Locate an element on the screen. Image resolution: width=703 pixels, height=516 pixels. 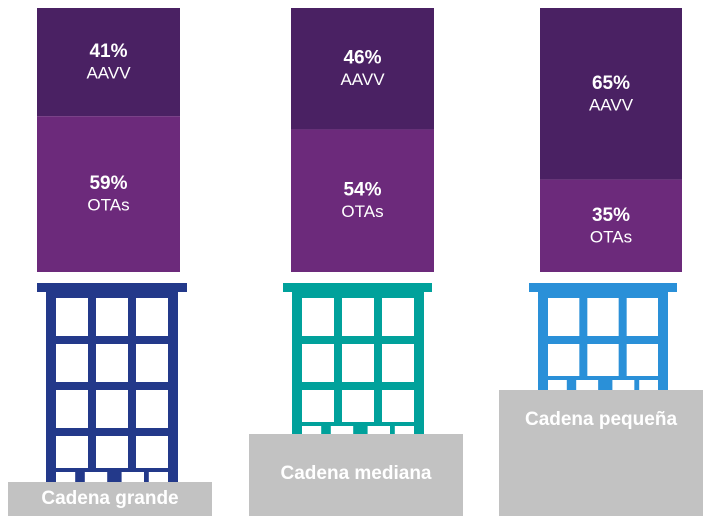
value-label: 41% is located at coordinates (108, 51).